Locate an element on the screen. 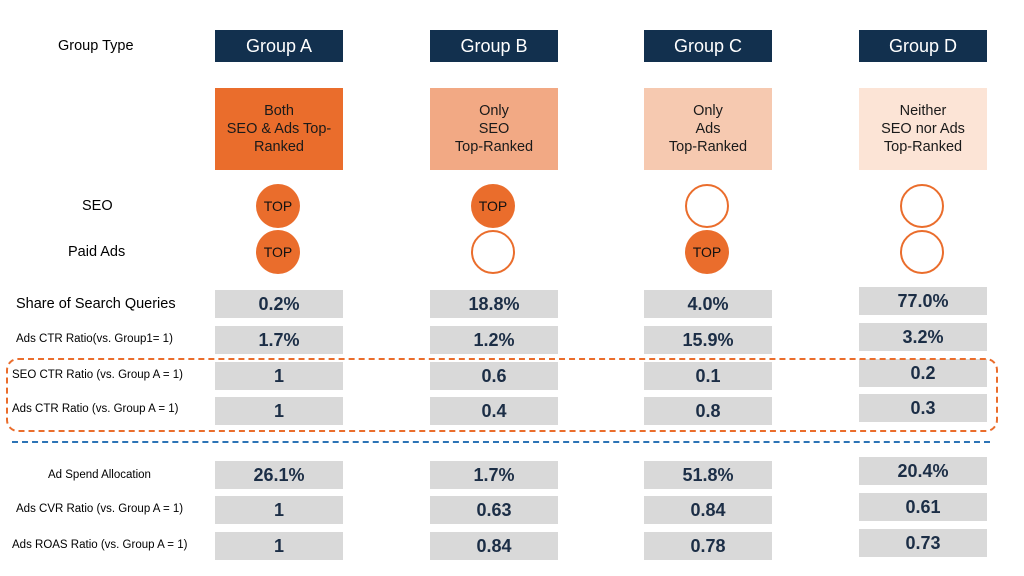 The height and width of the screenshot is (576, 1024). section-divider is located at coordinates (501, 442).